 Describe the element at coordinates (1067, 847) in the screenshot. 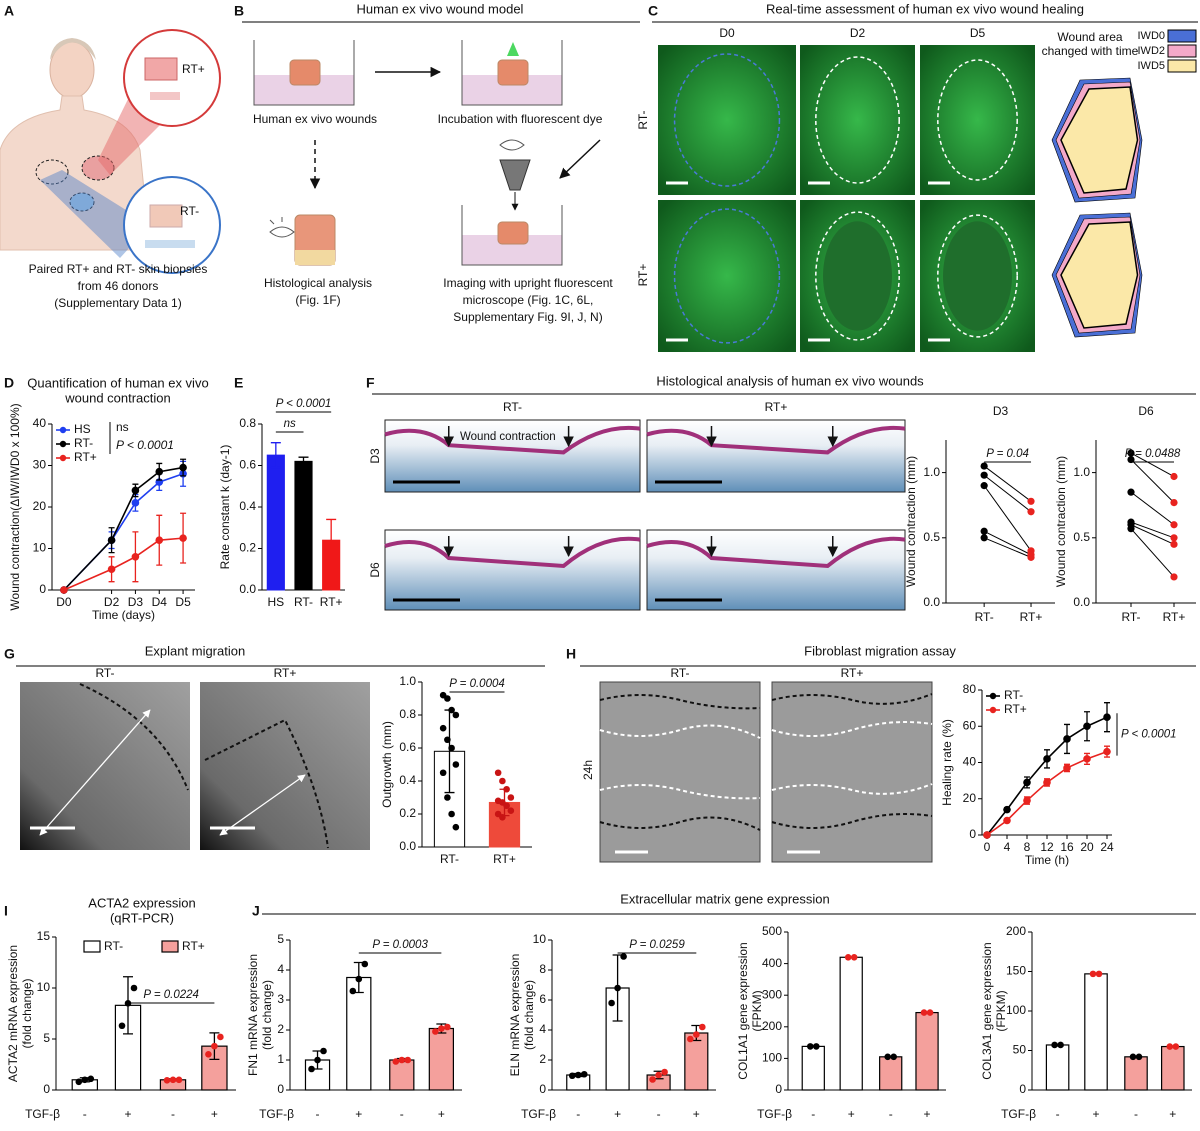

I see `x-tick-label: 16` at that location.